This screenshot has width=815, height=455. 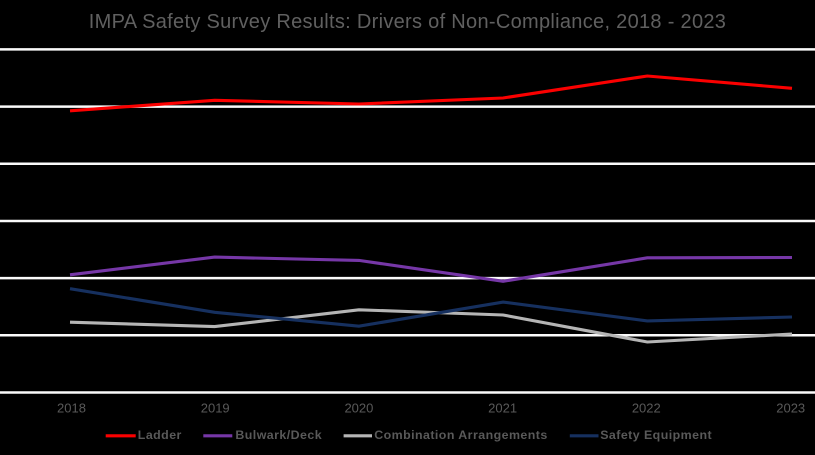 What do you see at coordinates (646, 408) in the screenshot?
I see `svg-text: 2022` at bounding box center [646, 408].